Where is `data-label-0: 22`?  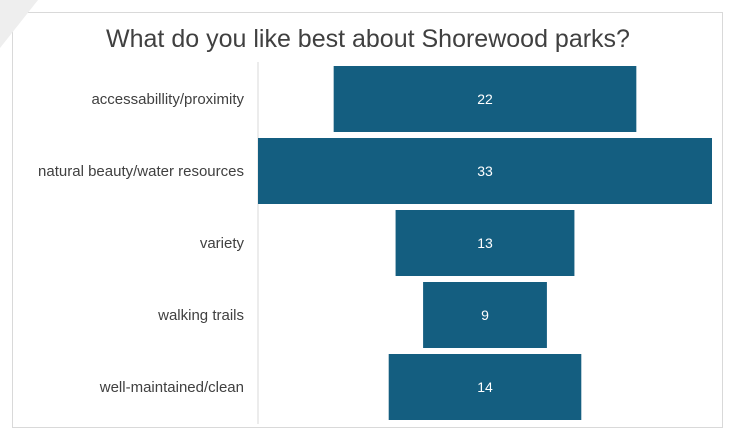 data-label-0: 22 is located at coordinates (485, 99).